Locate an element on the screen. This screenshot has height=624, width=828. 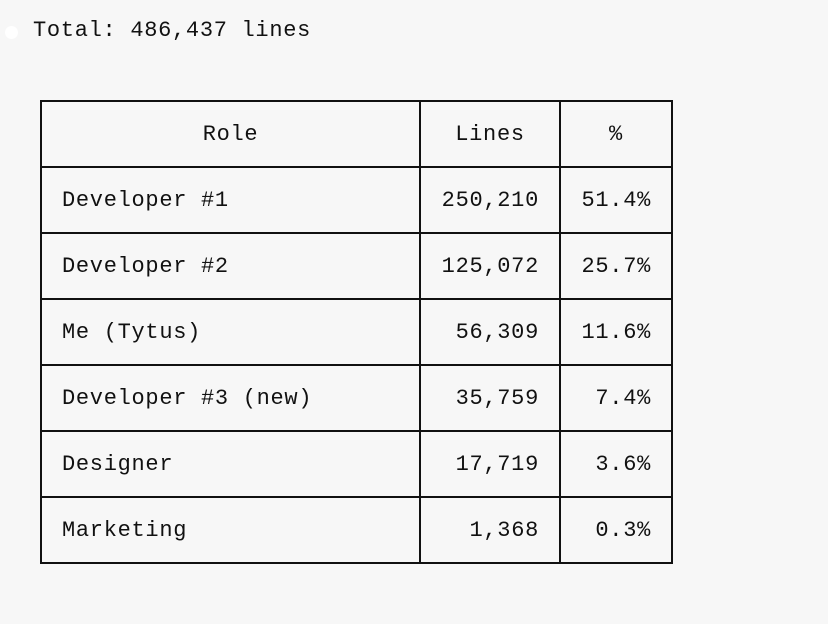
role-cell: Marketing is located at coordinates (230, 530).